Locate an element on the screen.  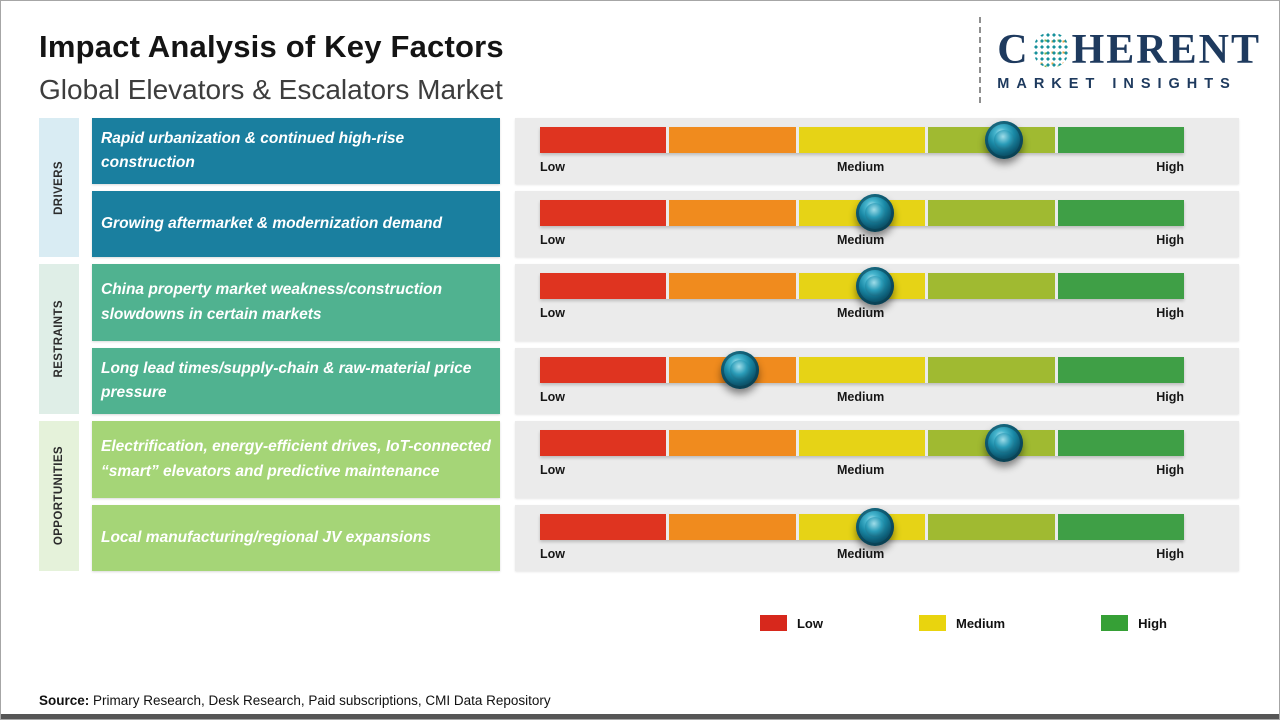
opportunities-strip: OPPORTUNITIES is located at coordinates (59, 496).